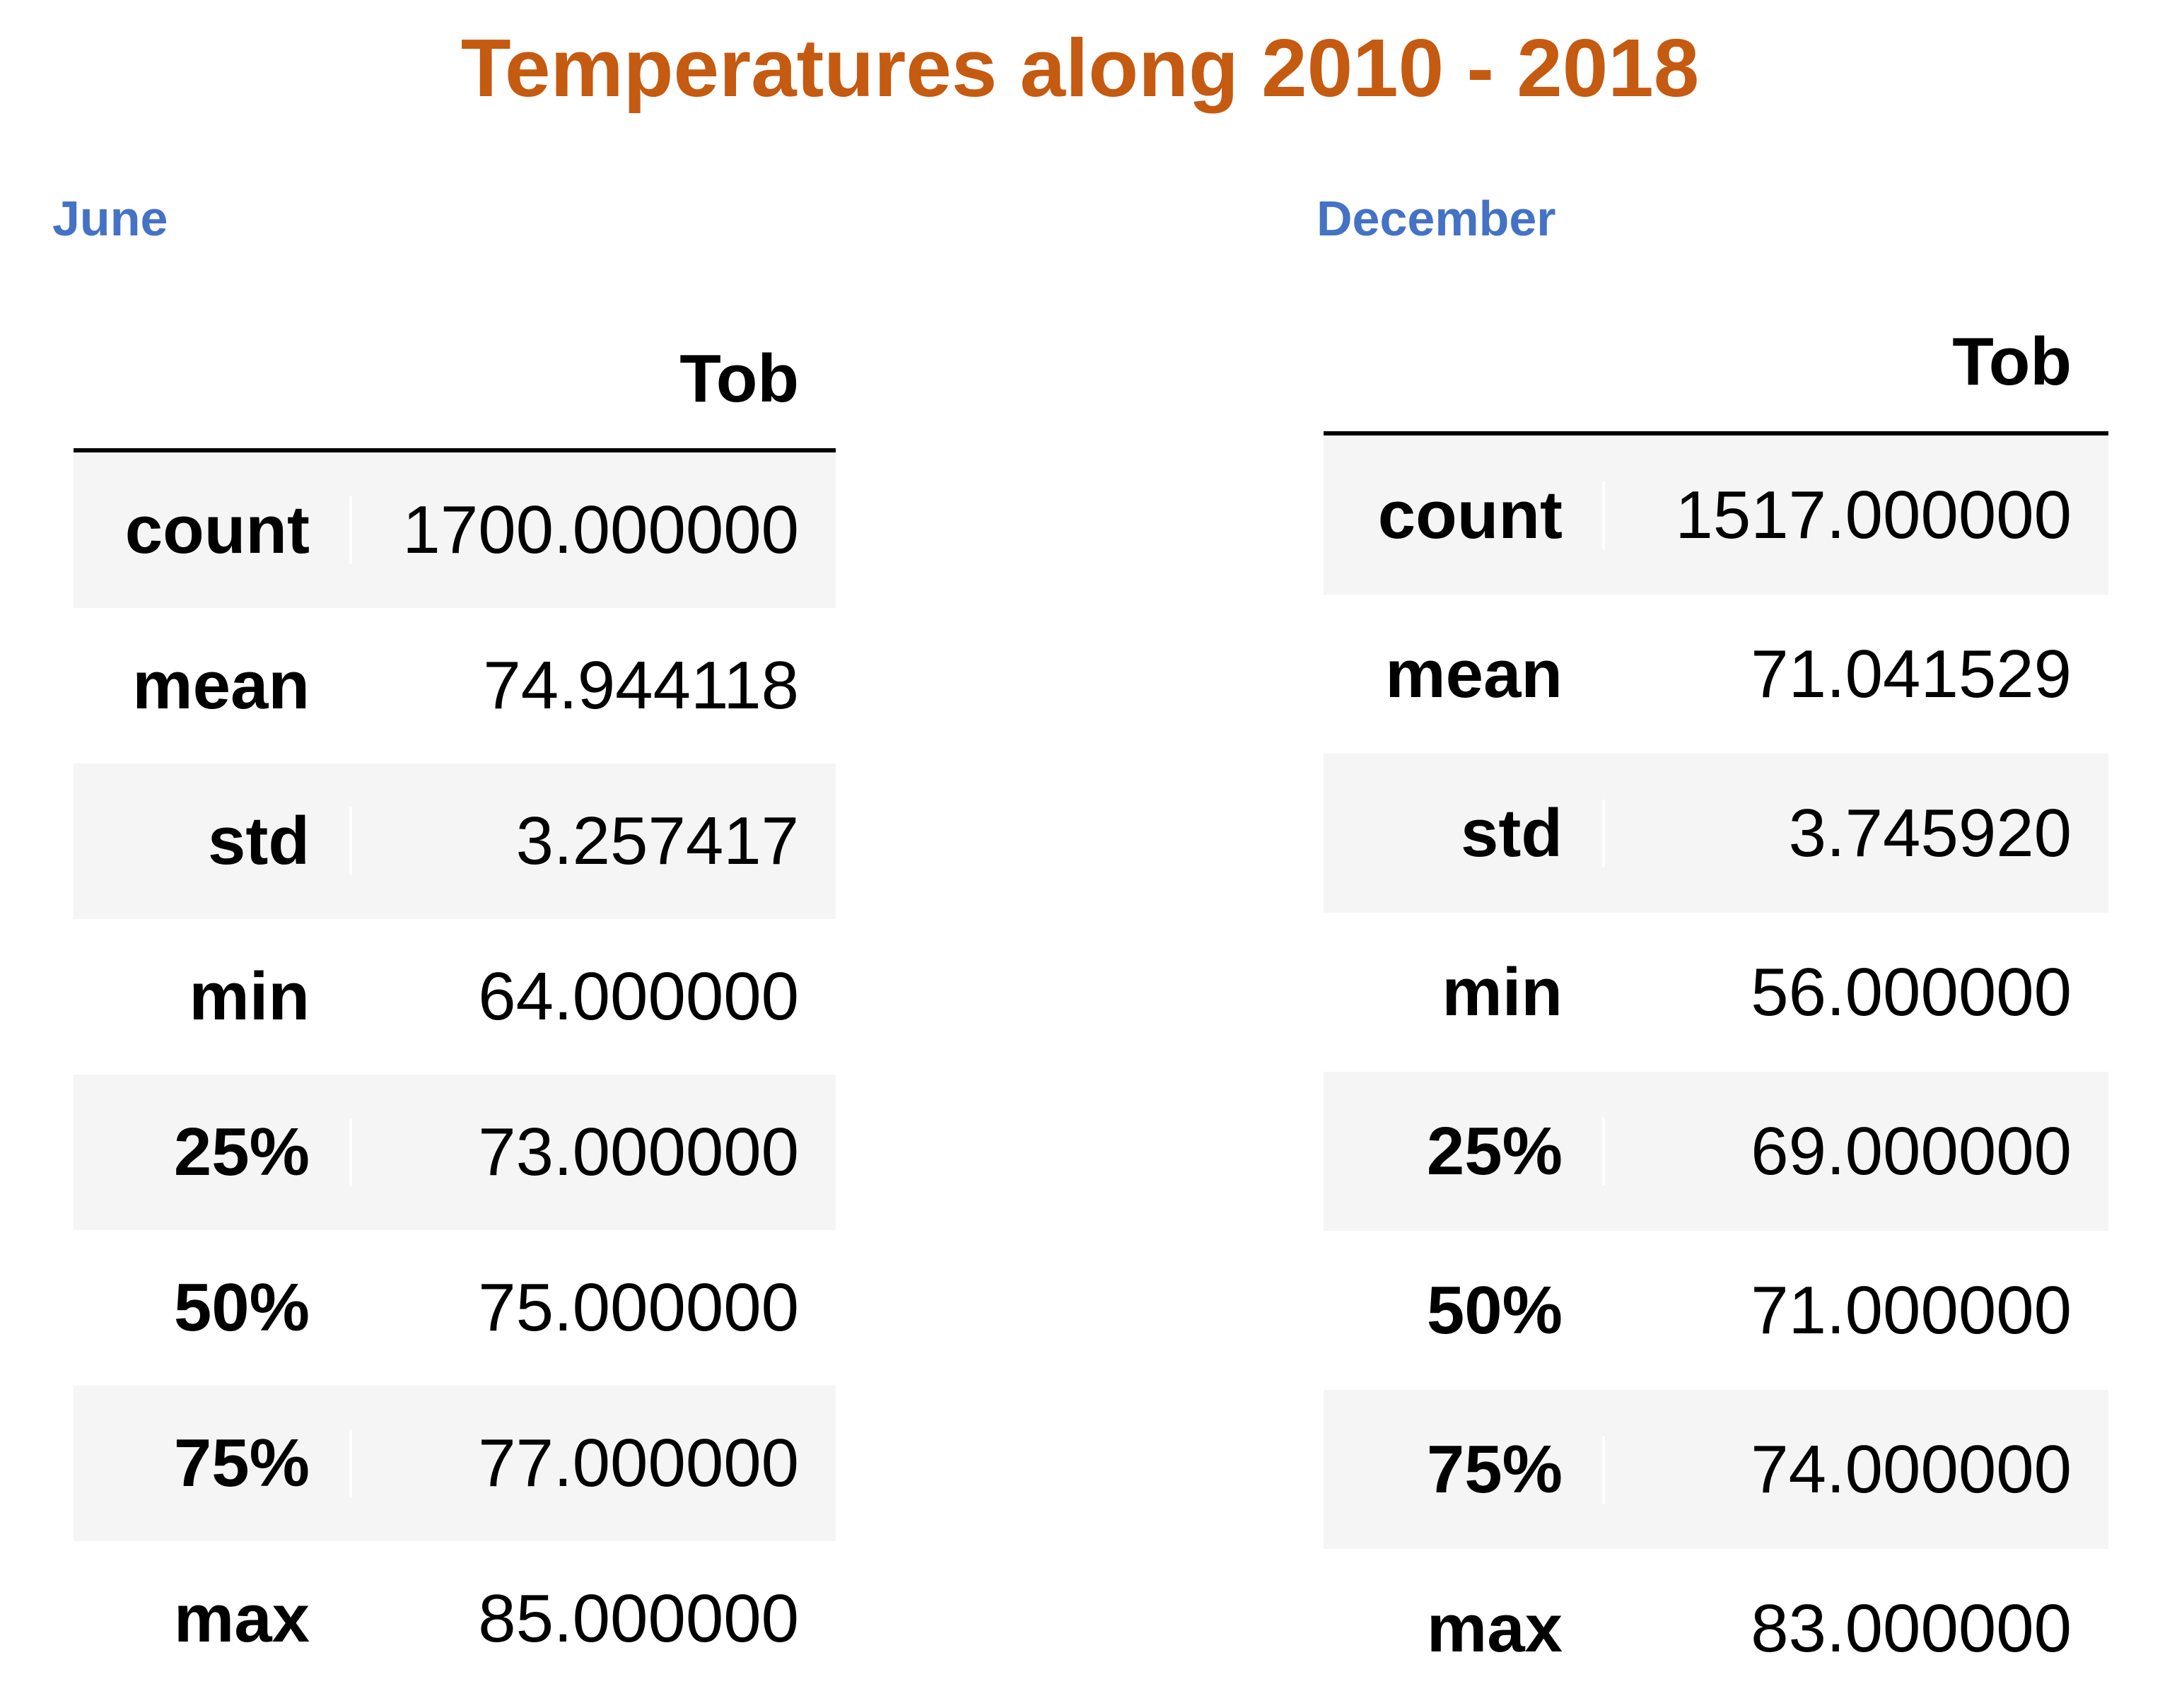 This screenshot has width=2160, height=1708. I want to click on row-value: 85.000000, so click(638, 1618).